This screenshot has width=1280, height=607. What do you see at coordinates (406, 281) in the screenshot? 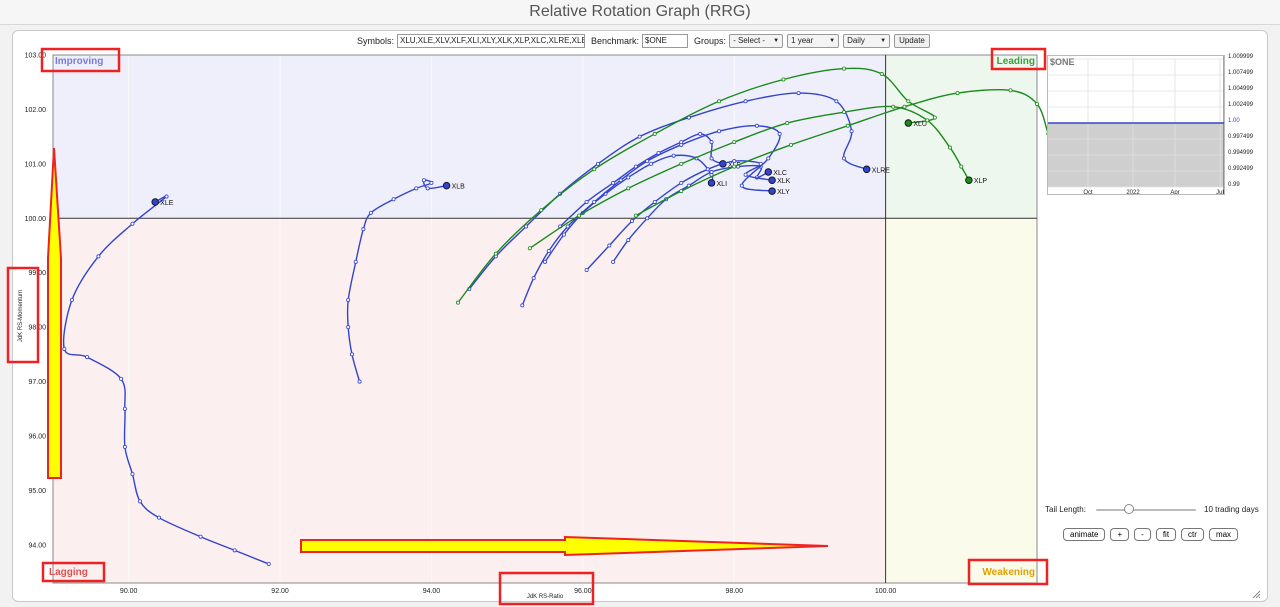
I see `series-xlb: XLB` at bounding box center [406, 281].